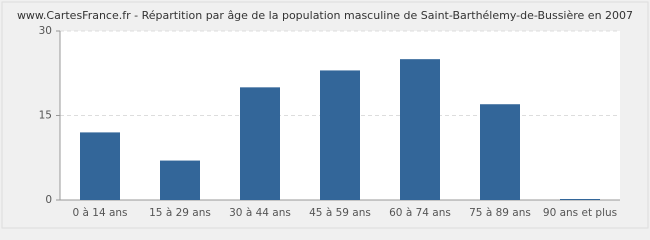  Describe the element at coordinates (340, 213) in the screenshot. I see `x-tick-label: 45 à 59 ans` at that location.